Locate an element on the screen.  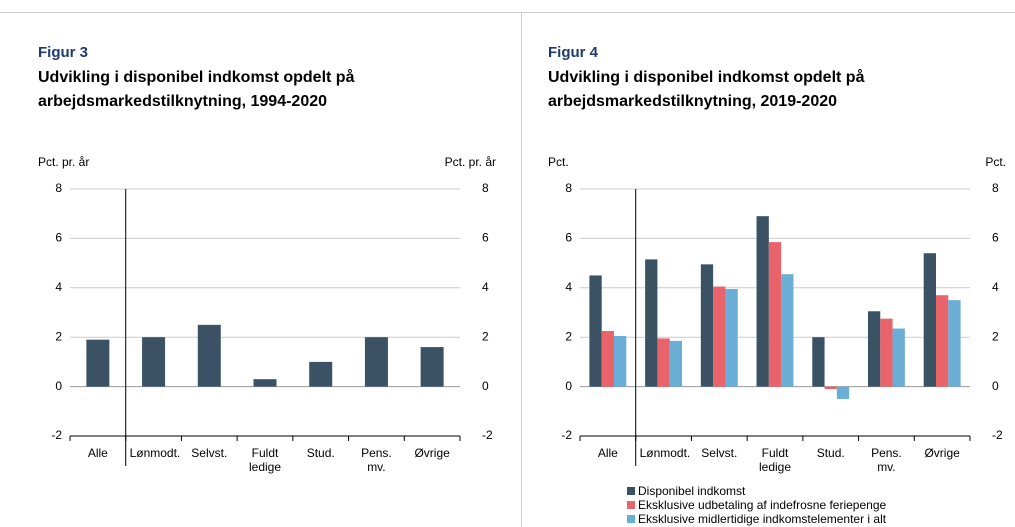
y-axis-label: Pct. is located at coordinates (558, 162).